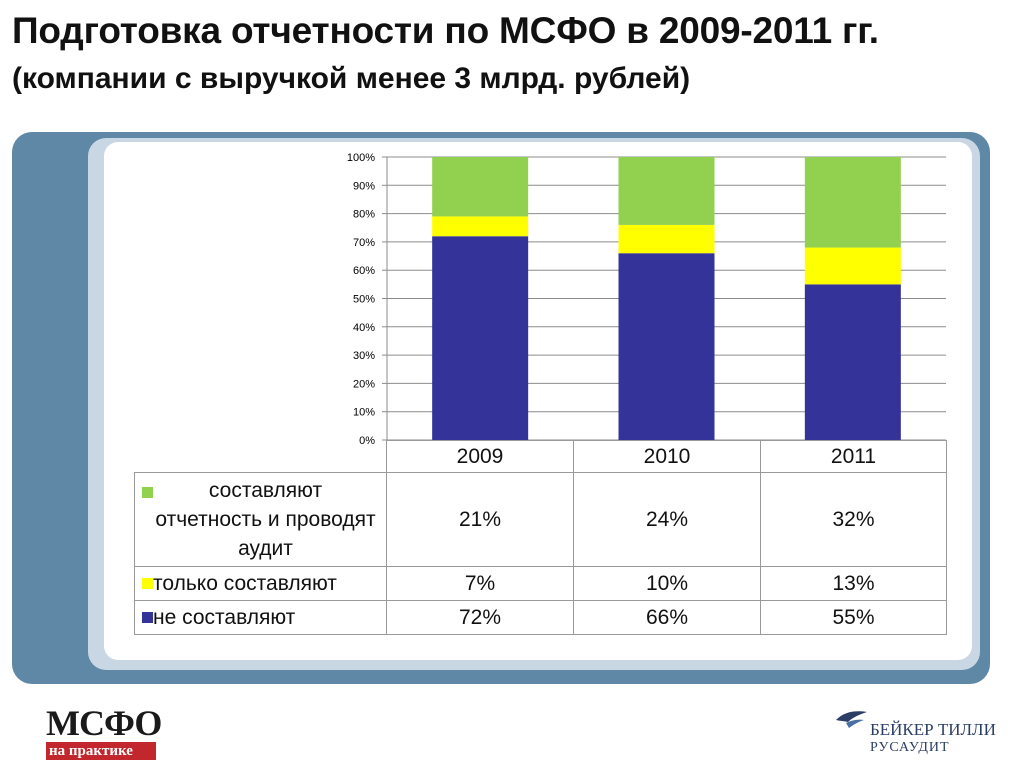 Image resolution: width=1024 pixels, height=768 pixels. Describe the element at coordinates (853, 617) in the screenshot. I see `table-cell-value: 55%` at that location.